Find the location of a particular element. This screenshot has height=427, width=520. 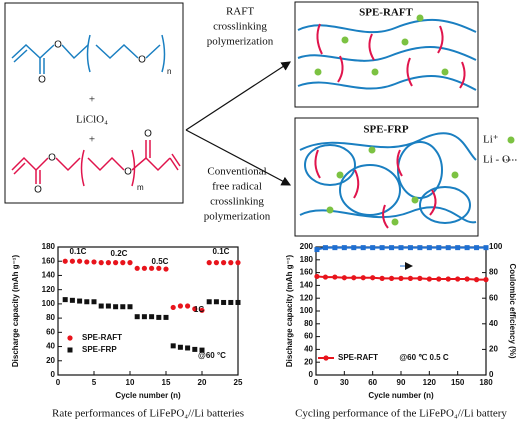

repeat-index: m is located at coordinates (140, 187).